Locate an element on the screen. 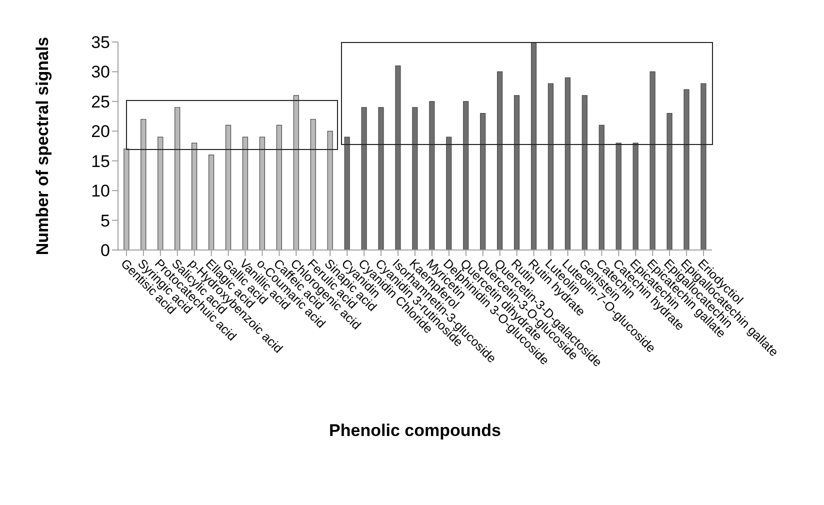  y-tick-label: 10 is located at coordinates (100, 191).